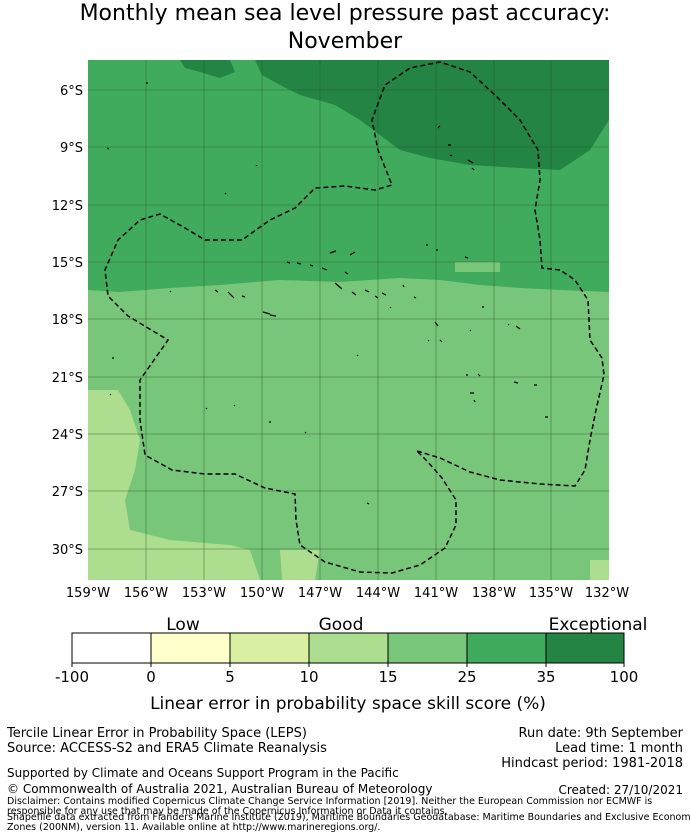 This screenshot has width=690, height=839. Describe the element at coordinates (378, 593) in the screenshot. I see `lon-label: 144°W` at that location.